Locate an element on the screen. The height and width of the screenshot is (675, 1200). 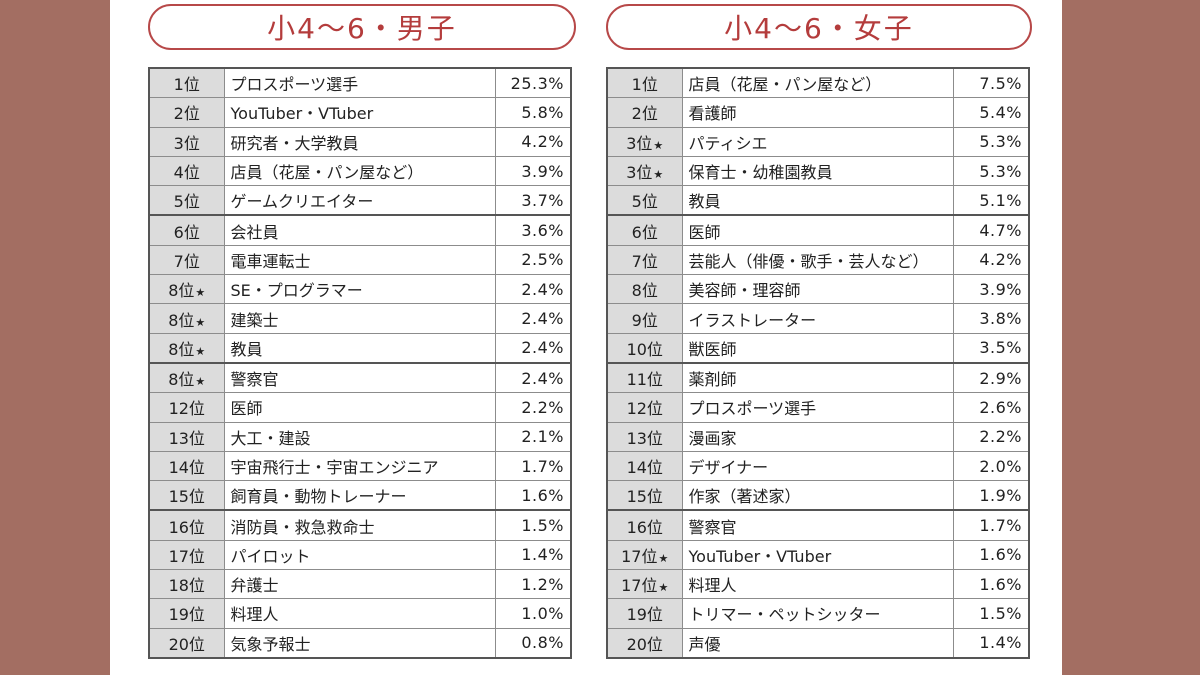
occupation-cell: 弁護士 is located at coordinates (359, 584).